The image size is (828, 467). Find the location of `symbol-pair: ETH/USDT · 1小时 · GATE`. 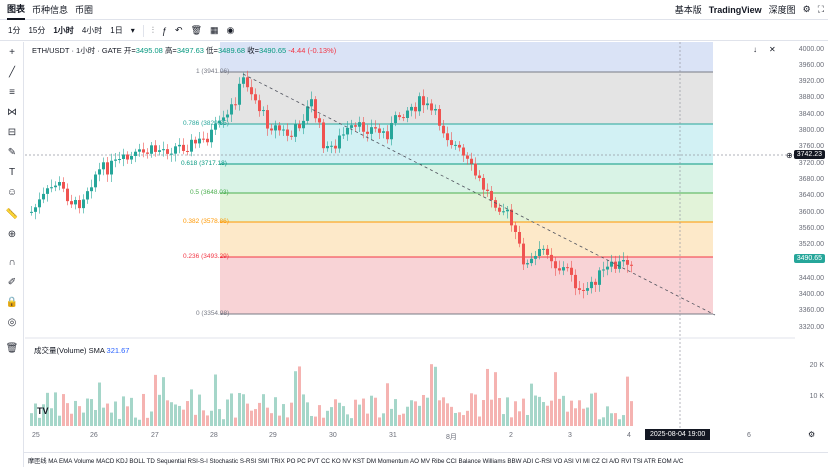

symbol-pair: ETH/USDT · 1小时 · GATE is located at coordinates (77, 50).